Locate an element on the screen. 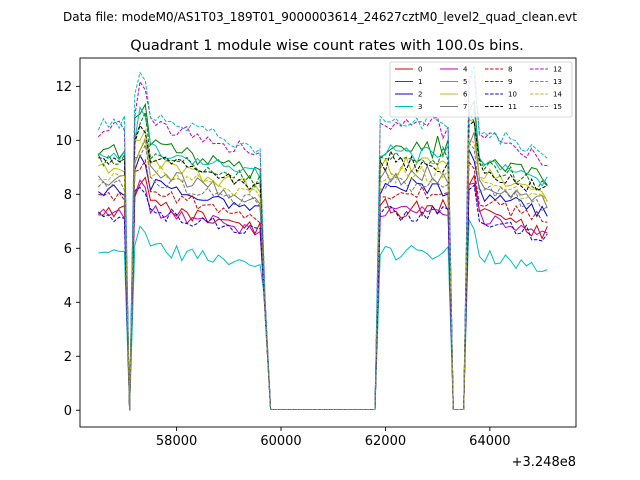 The height and width of the screenshot is (480, 640). y-tick-label: 10 is located at coordinates (63, 141).